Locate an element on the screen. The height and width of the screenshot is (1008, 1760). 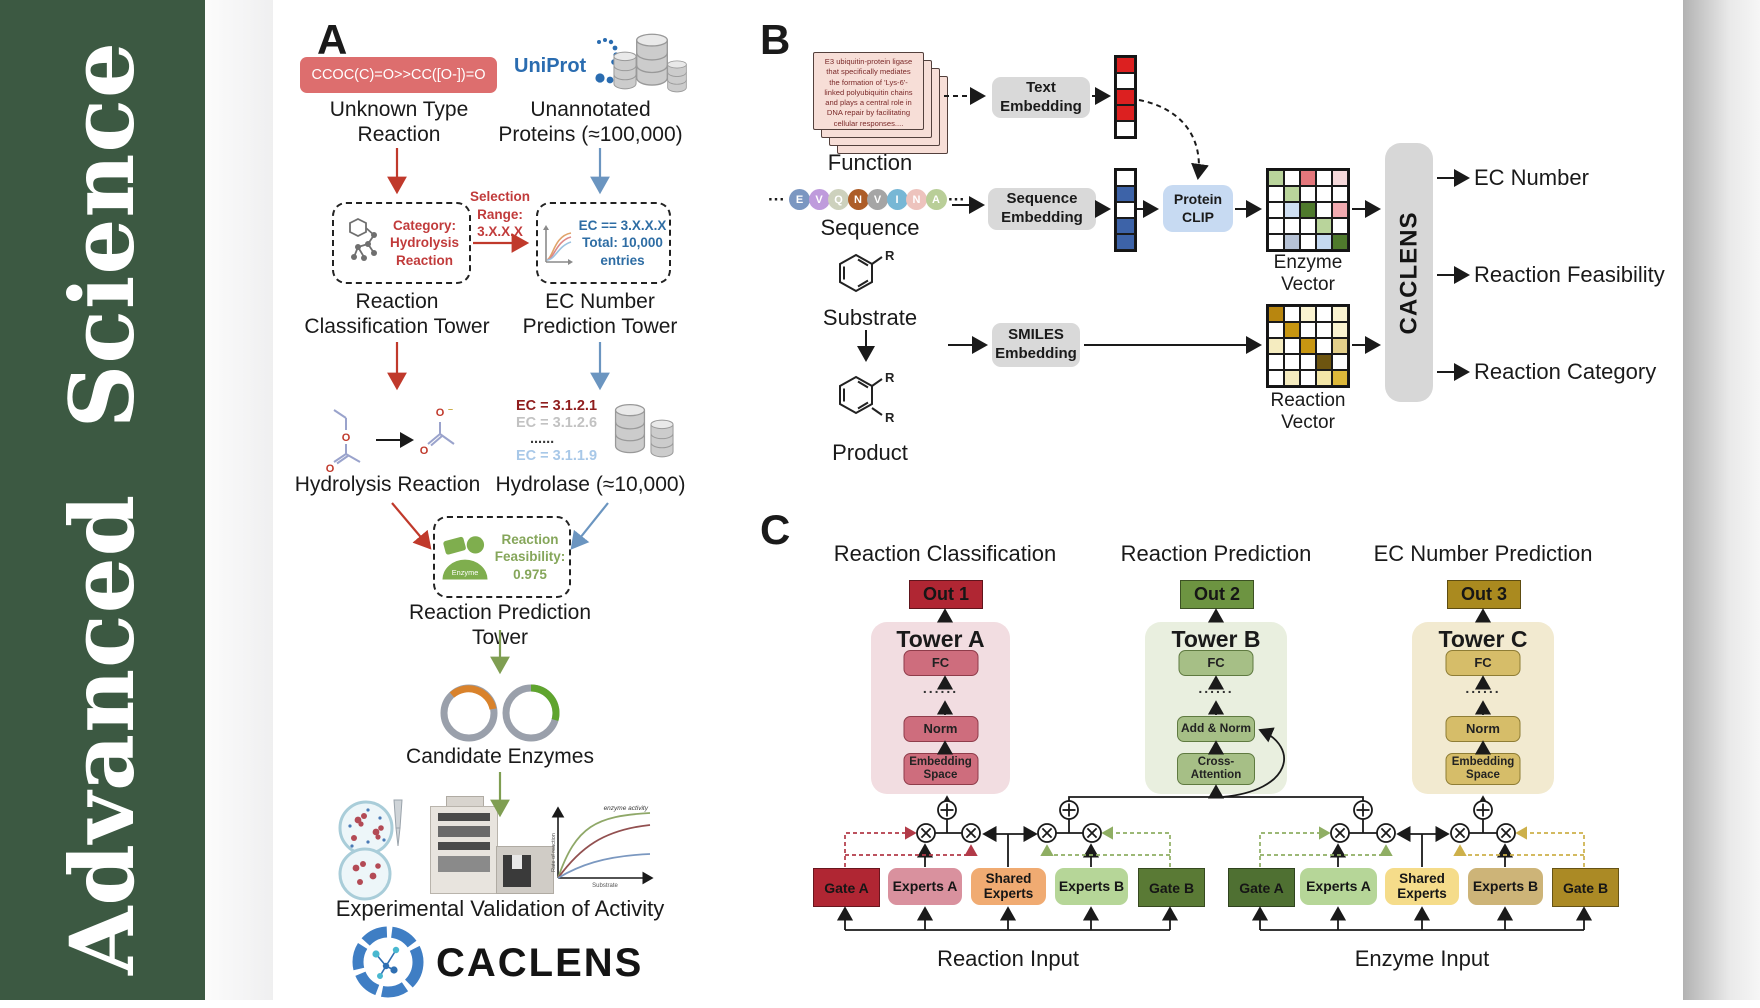
title-reaction-prediction: Reaction Prediction is located at coordinates (1216, 553).